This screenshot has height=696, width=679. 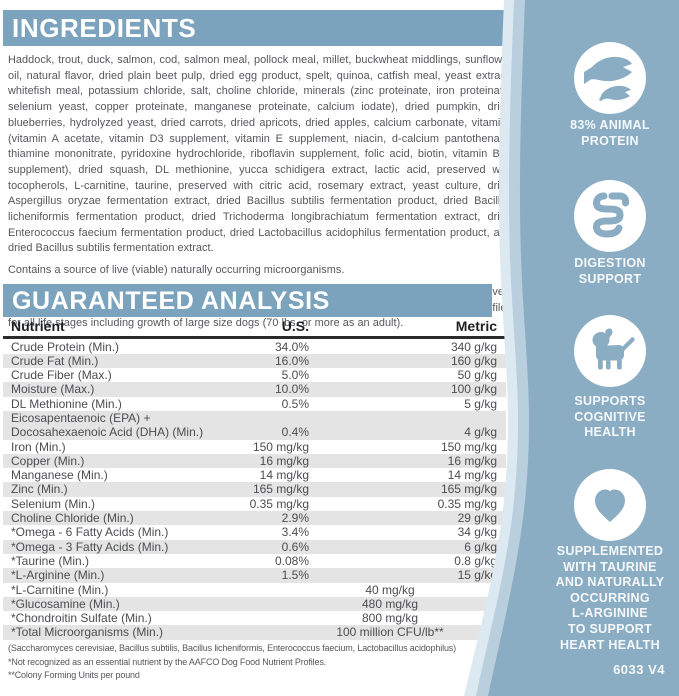 I want to click on us-value-cell: 34.0%, so click(x=291, y=346).